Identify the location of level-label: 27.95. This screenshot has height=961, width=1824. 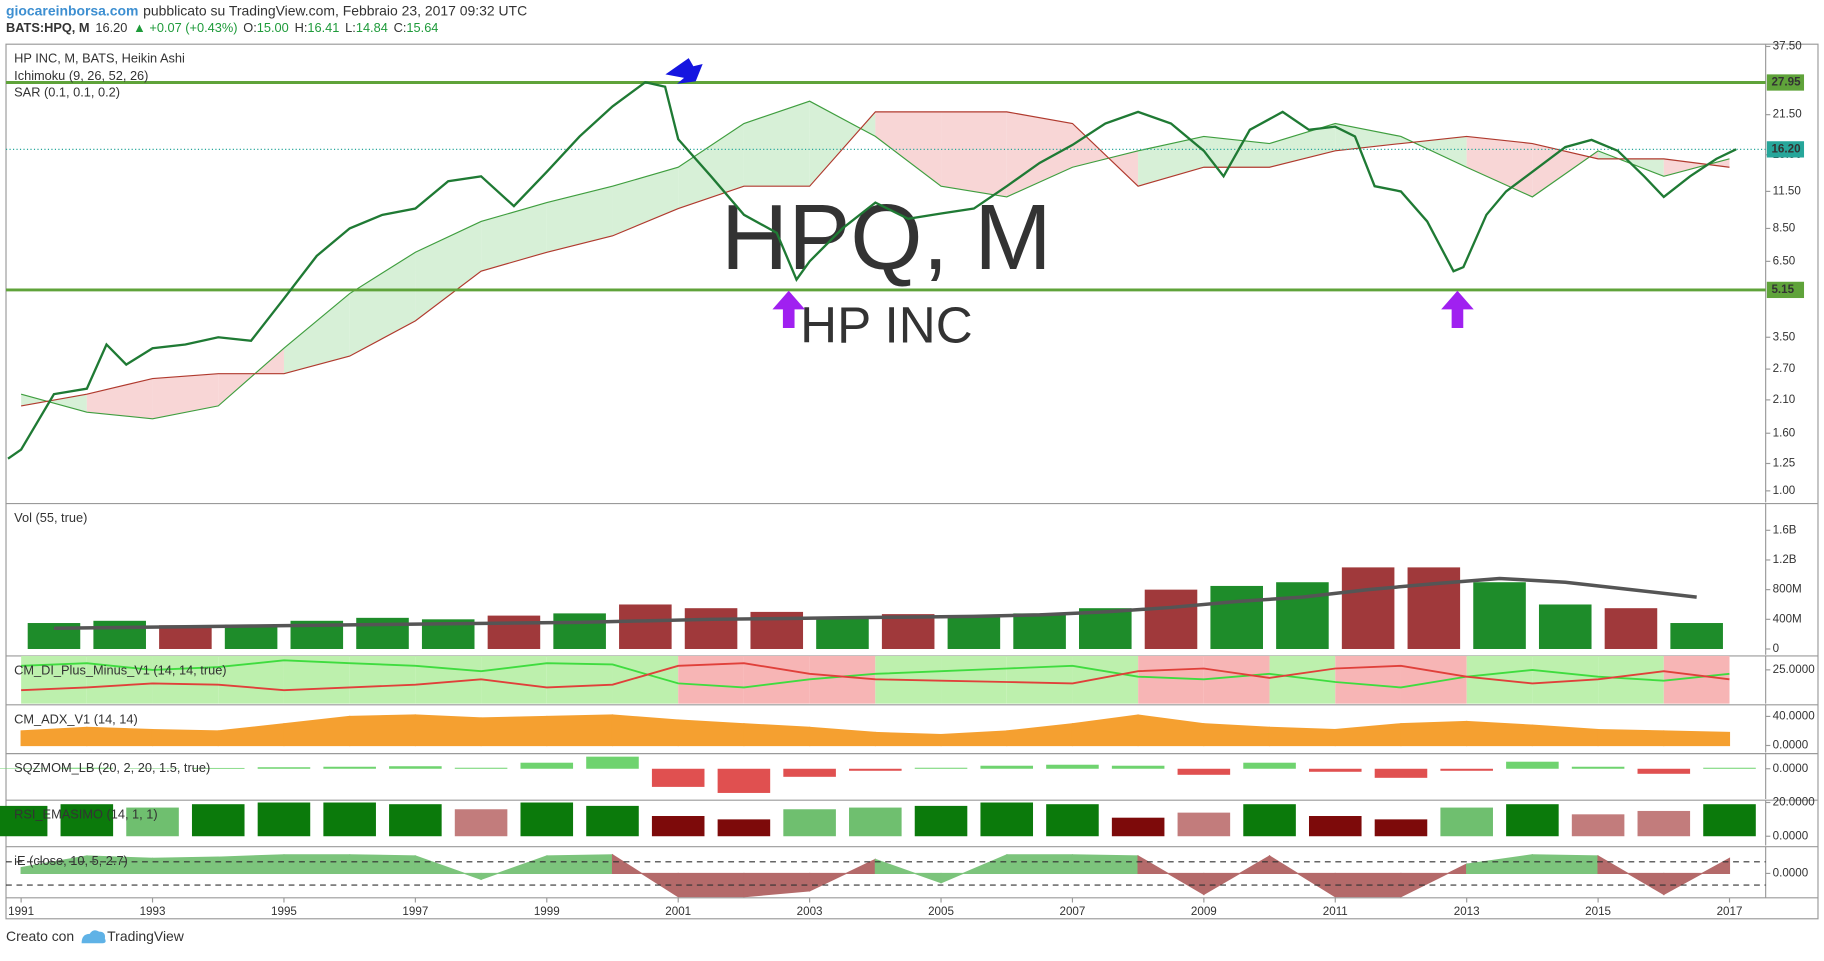
(1786, 82).